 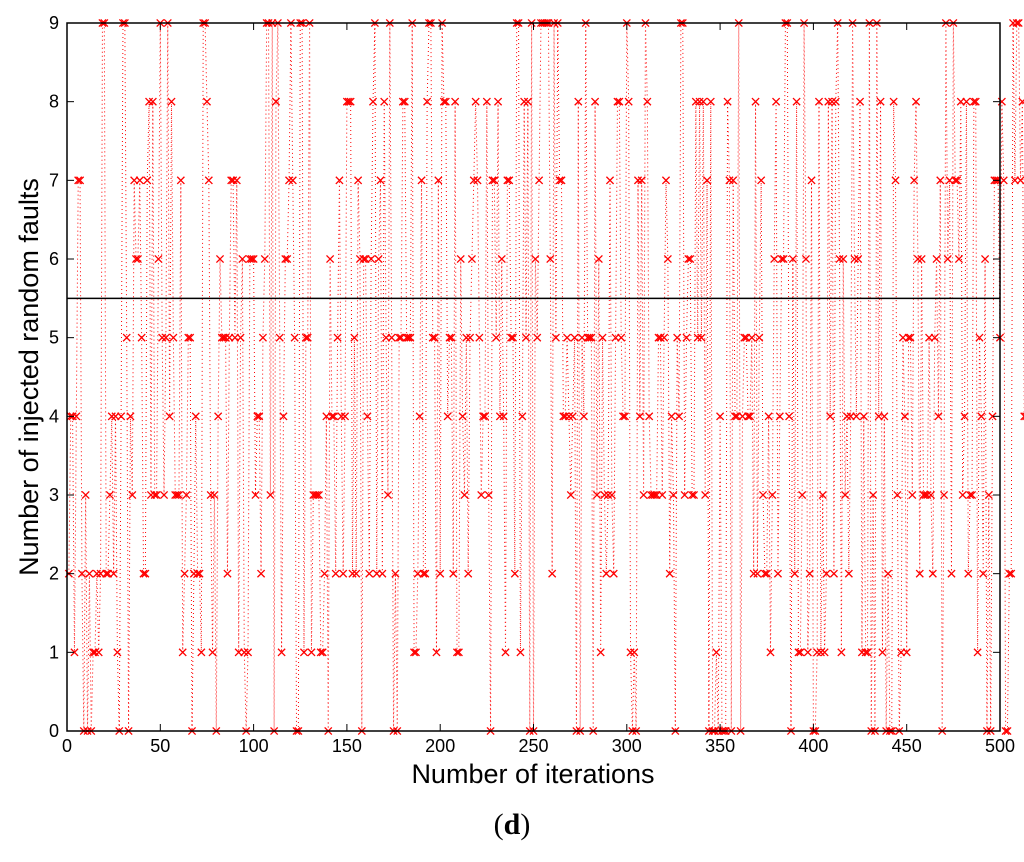 What do you see at coordinates (54, 180) in the screenshot?
I see `y-tick-label: 7` at bounding box center [54, 180].